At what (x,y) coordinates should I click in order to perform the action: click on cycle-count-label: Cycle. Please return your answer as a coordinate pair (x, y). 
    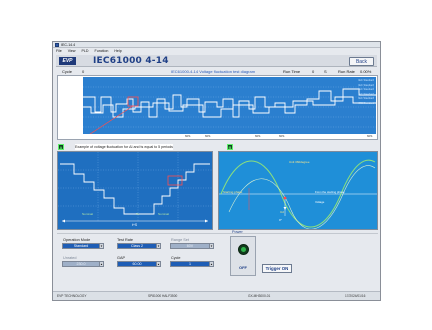
    Looking at the image, I should click on (176, 258).